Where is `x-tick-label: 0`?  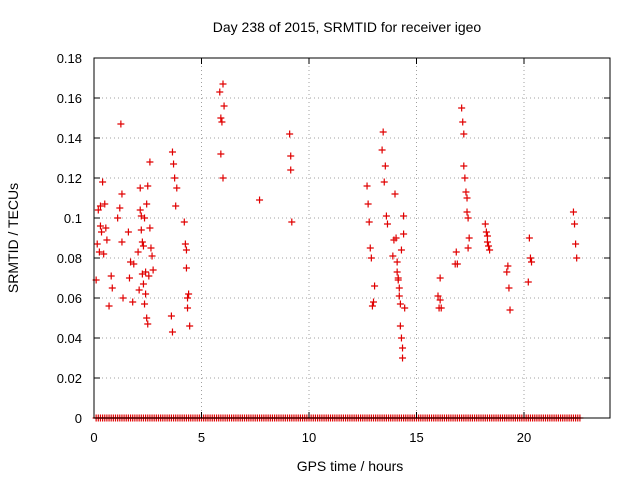 x-tick-label: 0 is located at coordinates (93, 437).